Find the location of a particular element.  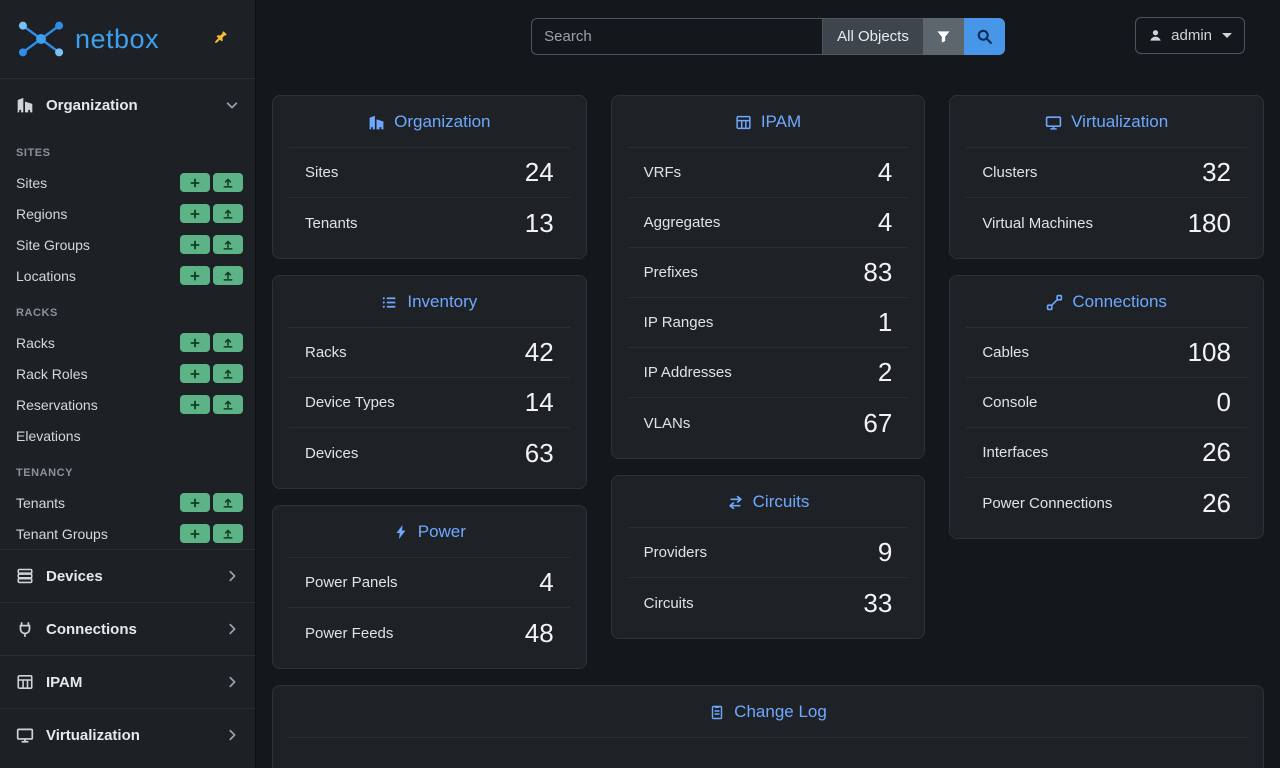

stat-link: Devices is located at coordinates (332, 453).